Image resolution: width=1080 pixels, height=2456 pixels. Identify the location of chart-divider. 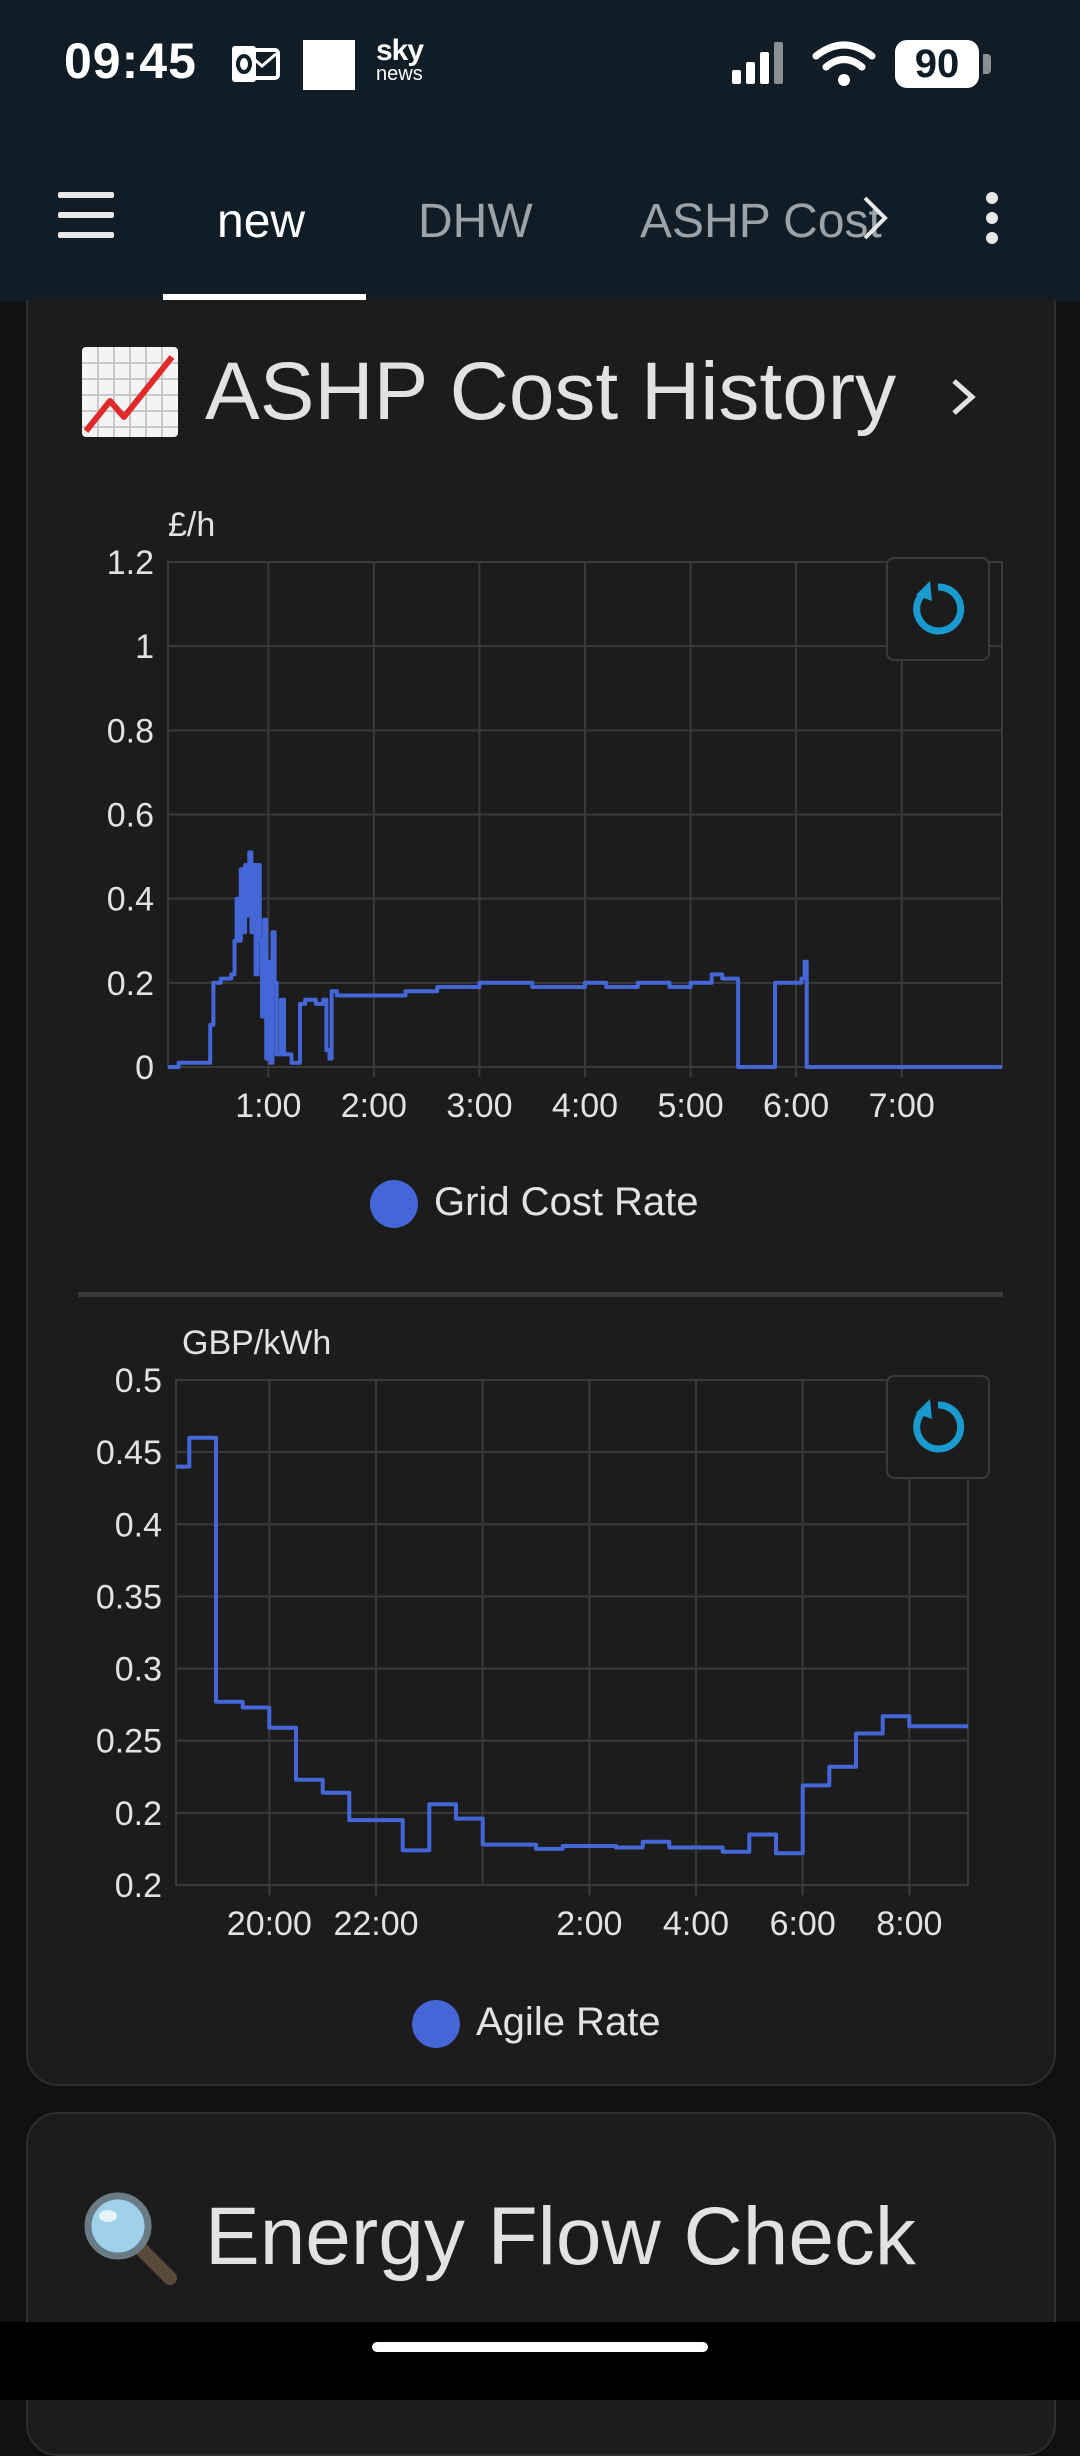
(540, 1294).